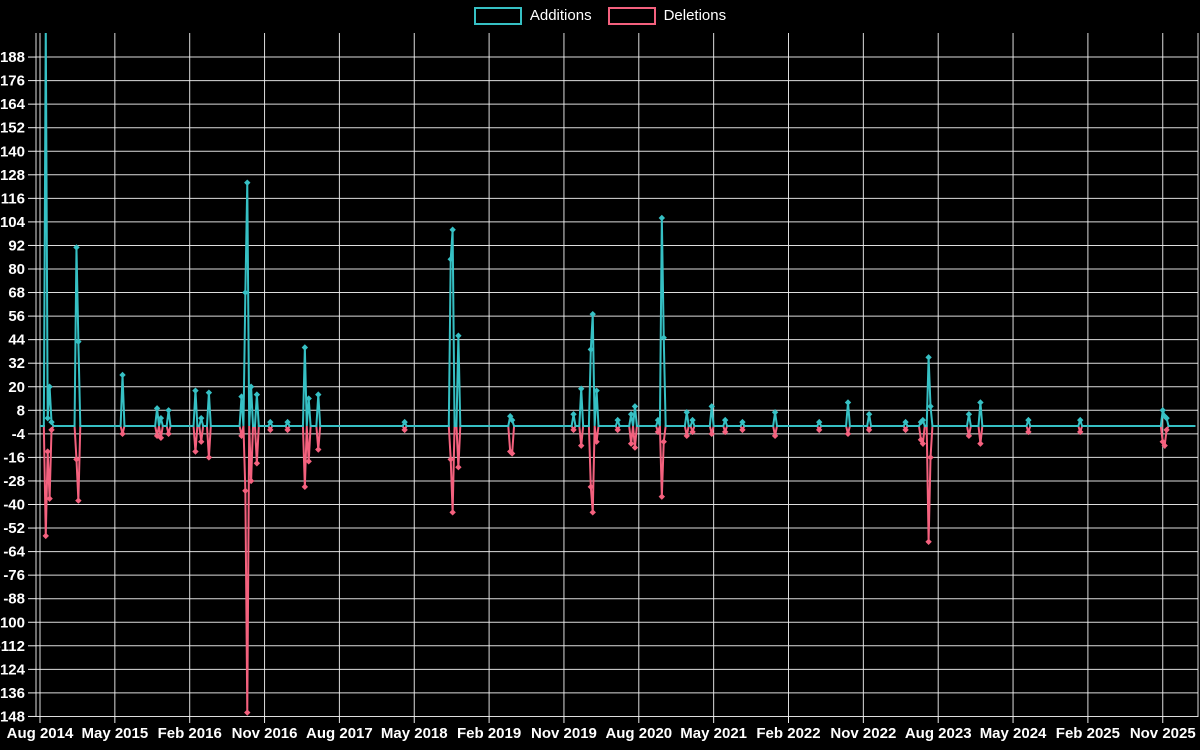 This screenshot has height=750, width=1200. What do you see at coordinates (532, 16) in the screenshot?
I see `legend-item-additions: Additions` at bounding box center [532, 16].